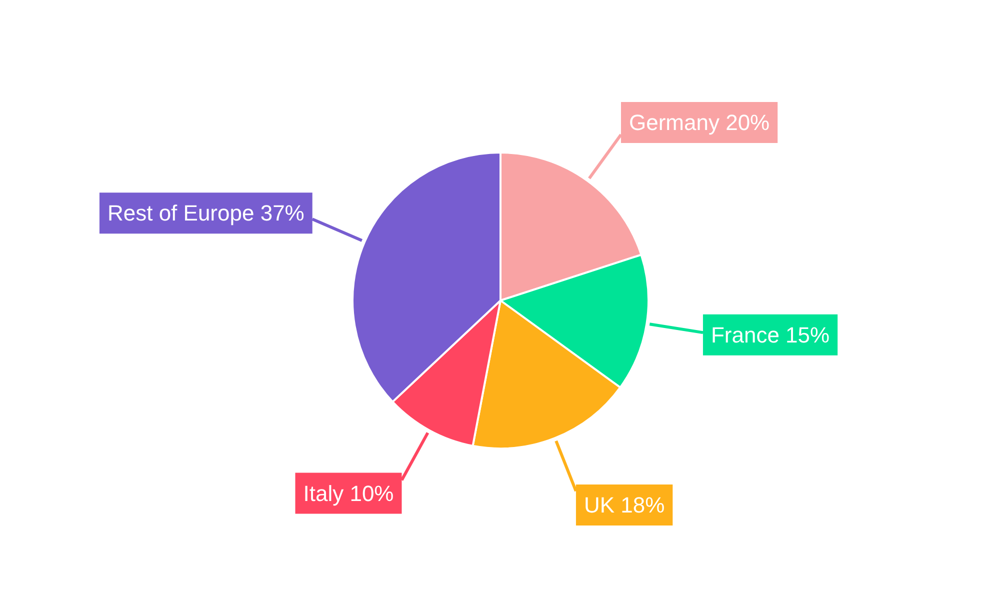  I want to click on slice-label: UK 18%, so click(624, 505).